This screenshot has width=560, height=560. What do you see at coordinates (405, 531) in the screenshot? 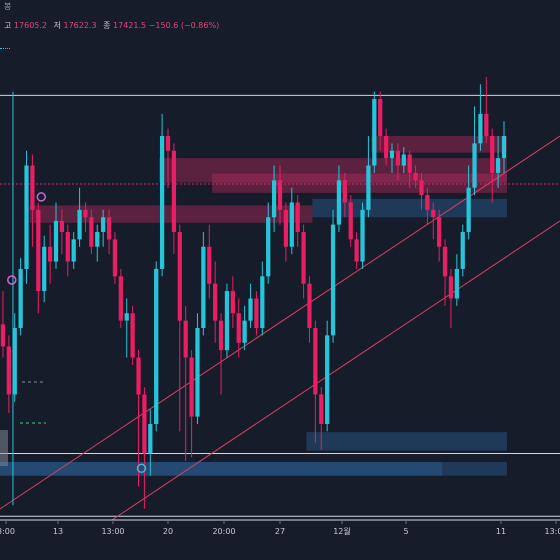
I see `x-tick-label: 5` at bounding box center [405, 531].